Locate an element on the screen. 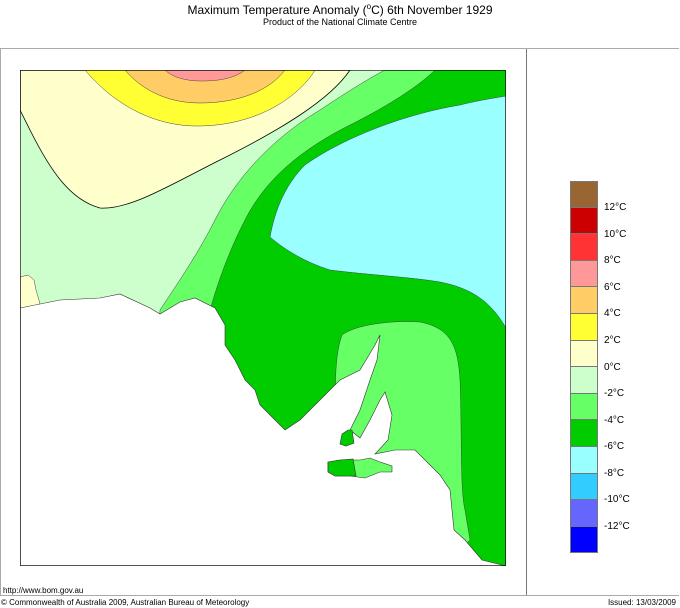  legend-label: -10°C is located at coordinates (617, 499).